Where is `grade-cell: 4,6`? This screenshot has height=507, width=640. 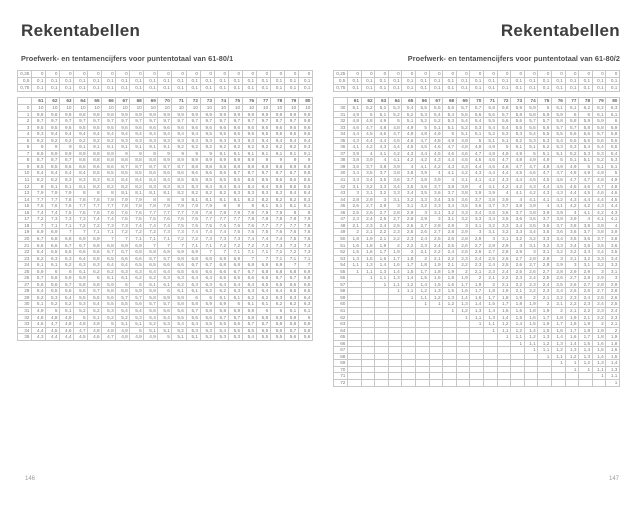
grade-cell: 4,6 is located at coordinates (95, 337).